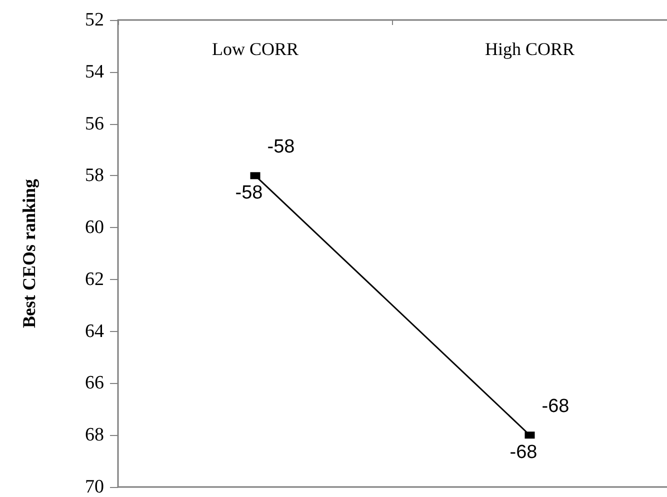 The height and width of the screenshot is (497, 667). Describe the element at coordinates (255, 49) in the screenshot. I see `x-tick-label: Low CORR` at that location.